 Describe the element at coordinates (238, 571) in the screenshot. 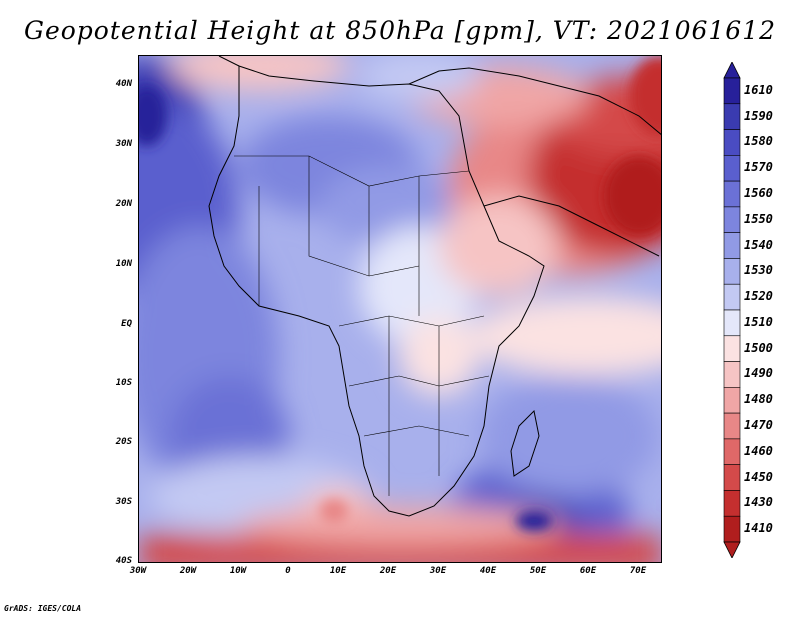

I see `lon-label: 10W` at that location.